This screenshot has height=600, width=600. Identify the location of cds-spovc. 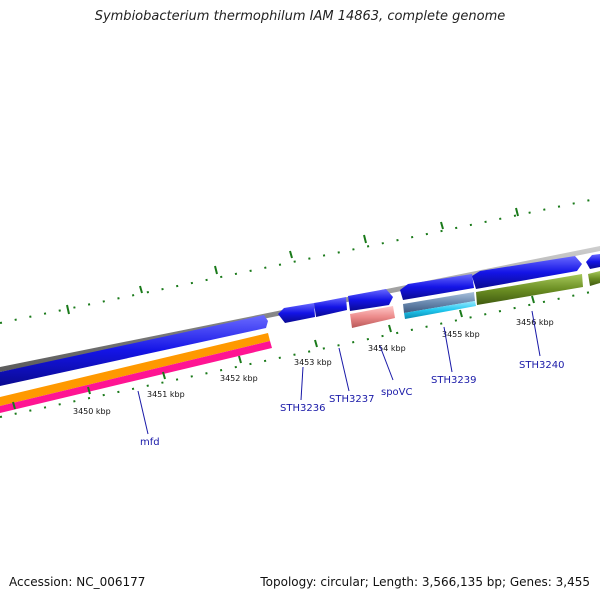
(370, 300).